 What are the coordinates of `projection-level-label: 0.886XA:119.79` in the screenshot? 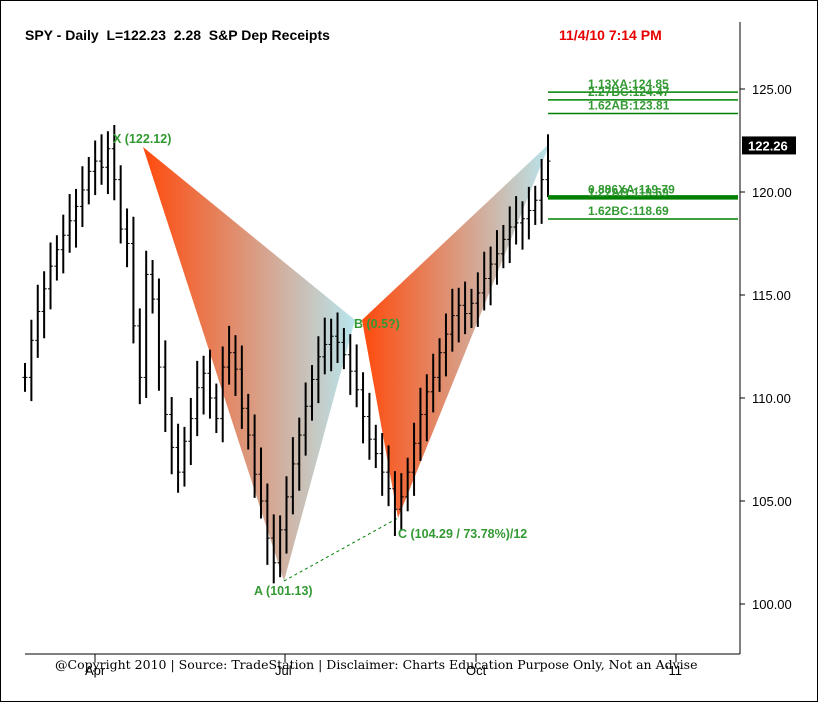 It's located at (631, 189).